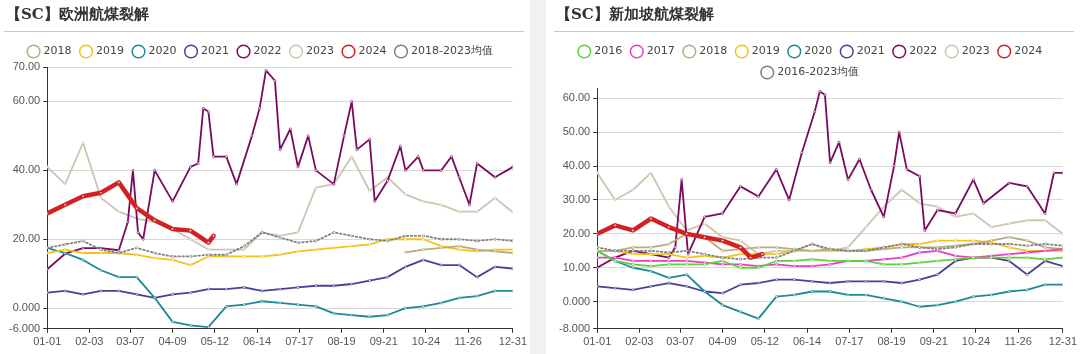 Image resolution: width=1080 pixels, height=354 pixels. Describe the element at coordinates (452, 51) in the screenshot. I see `legend-label: 2018-2023均值` at that location.